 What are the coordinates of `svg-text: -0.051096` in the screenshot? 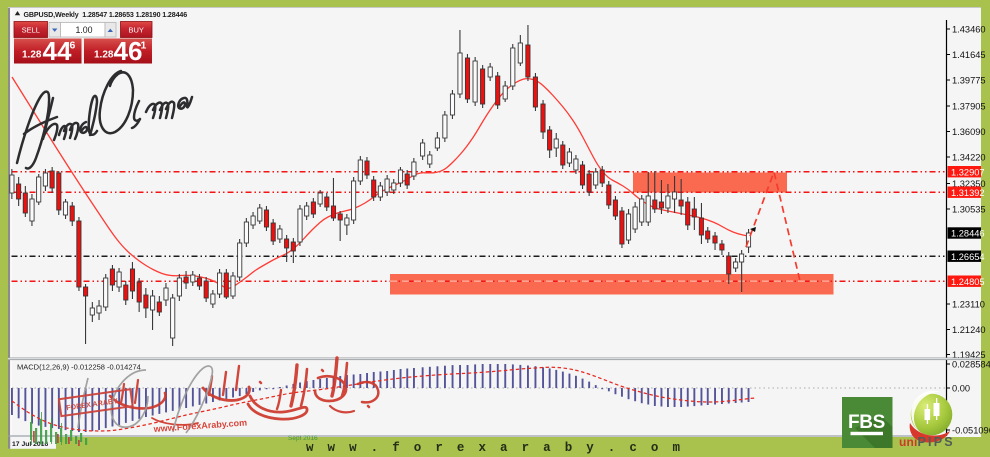 It's located at (971, 431).